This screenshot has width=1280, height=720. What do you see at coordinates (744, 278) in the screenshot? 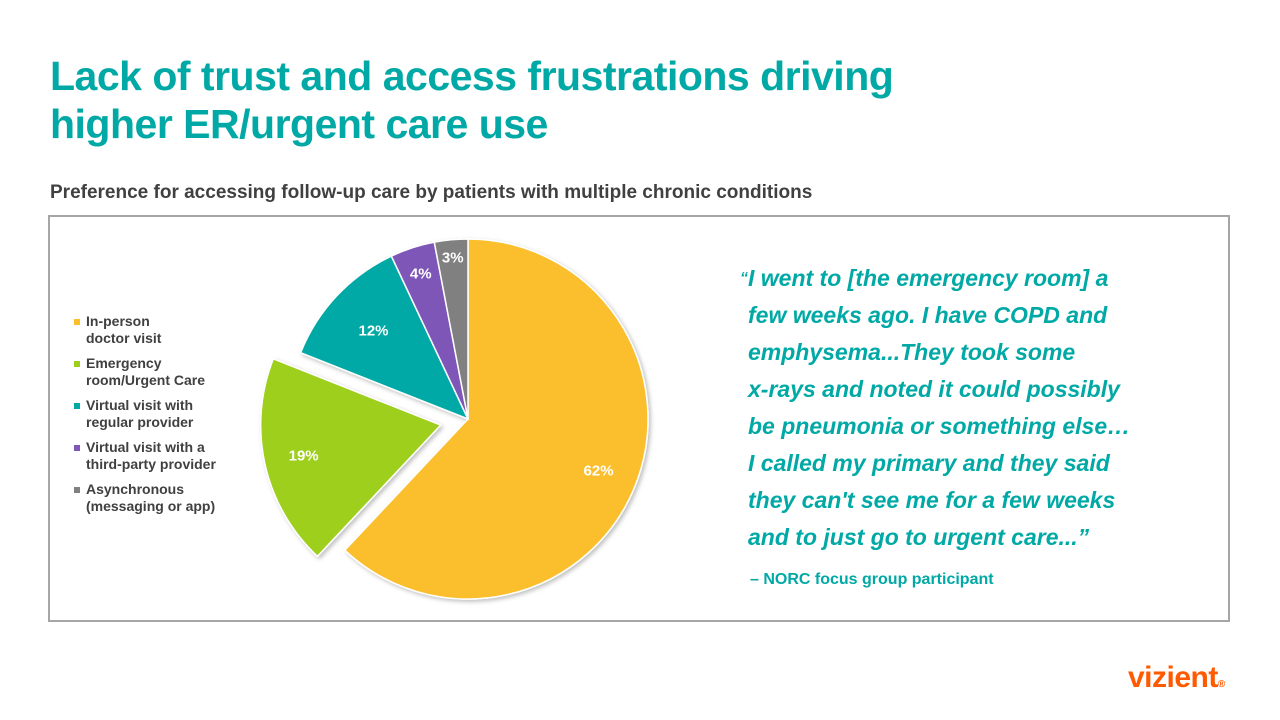
I see `open-quote-icon: “` at bounding box center [744, 278].